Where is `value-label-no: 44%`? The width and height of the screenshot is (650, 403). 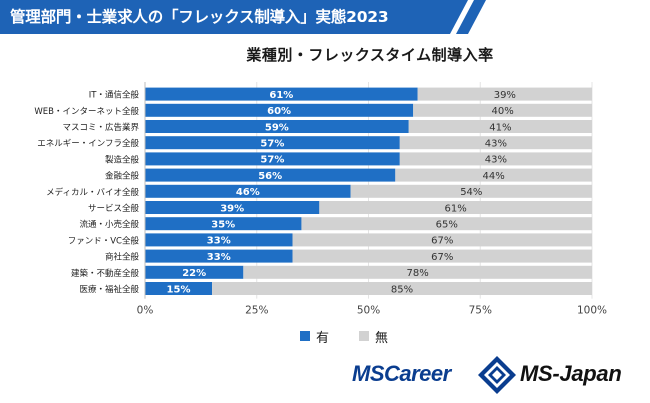
value-label-no: 44% is located at coordinates (494, 176).